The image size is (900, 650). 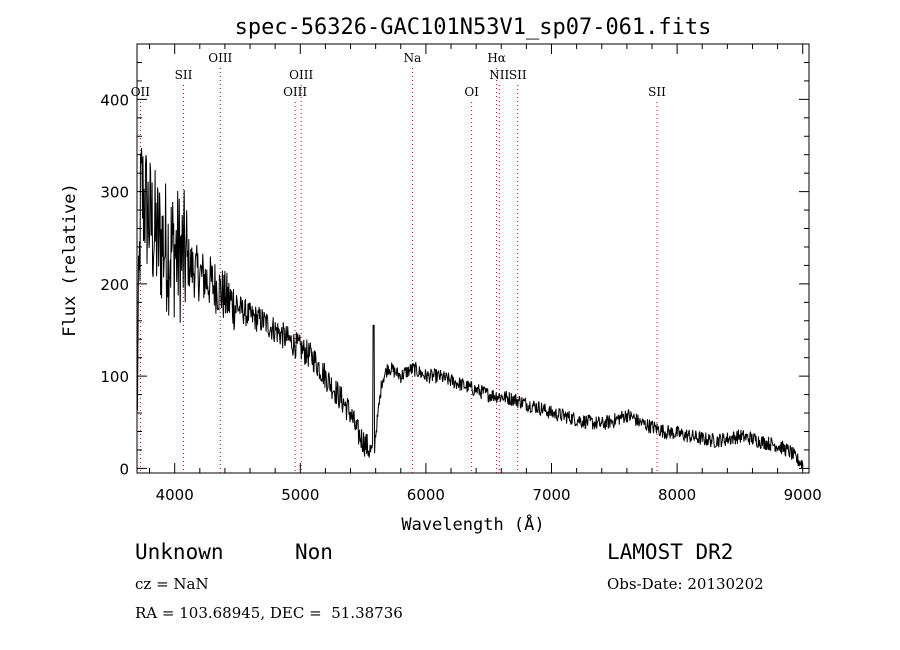 I want to click on subclass-label: Non, so click(x=314, y=552).